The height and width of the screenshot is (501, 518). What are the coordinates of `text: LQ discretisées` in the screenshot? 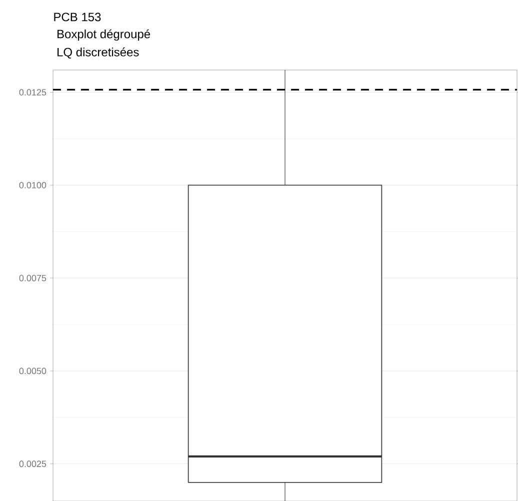 It's located at (98, 53).